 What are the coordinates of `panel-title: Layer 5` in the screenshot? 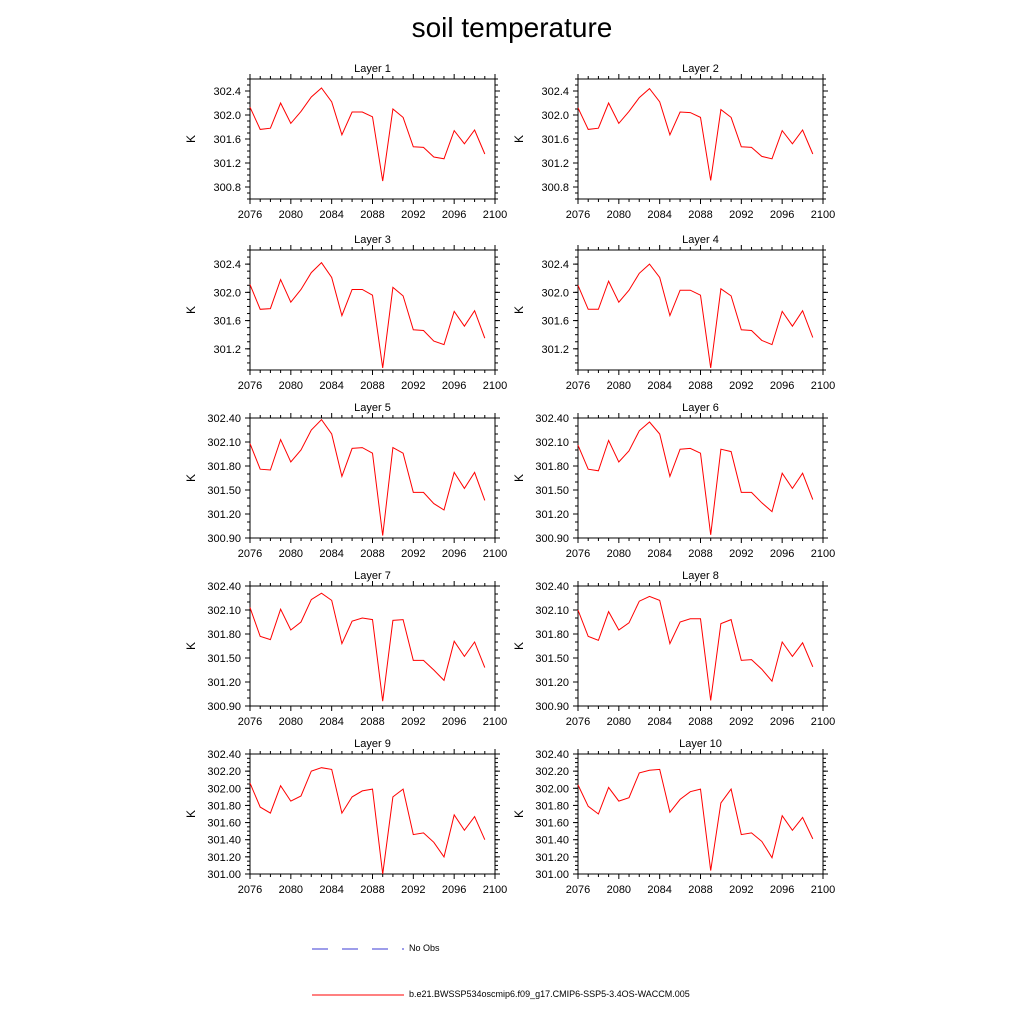 It's located at (372, 408).